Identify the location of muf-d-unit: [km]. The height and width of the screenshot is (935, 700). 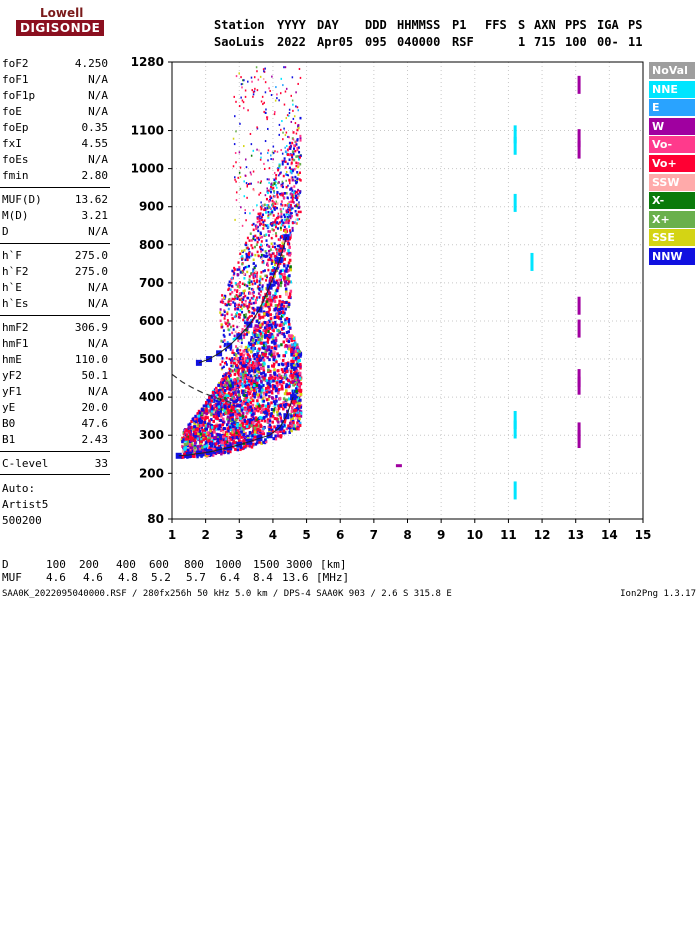
(333, 564).